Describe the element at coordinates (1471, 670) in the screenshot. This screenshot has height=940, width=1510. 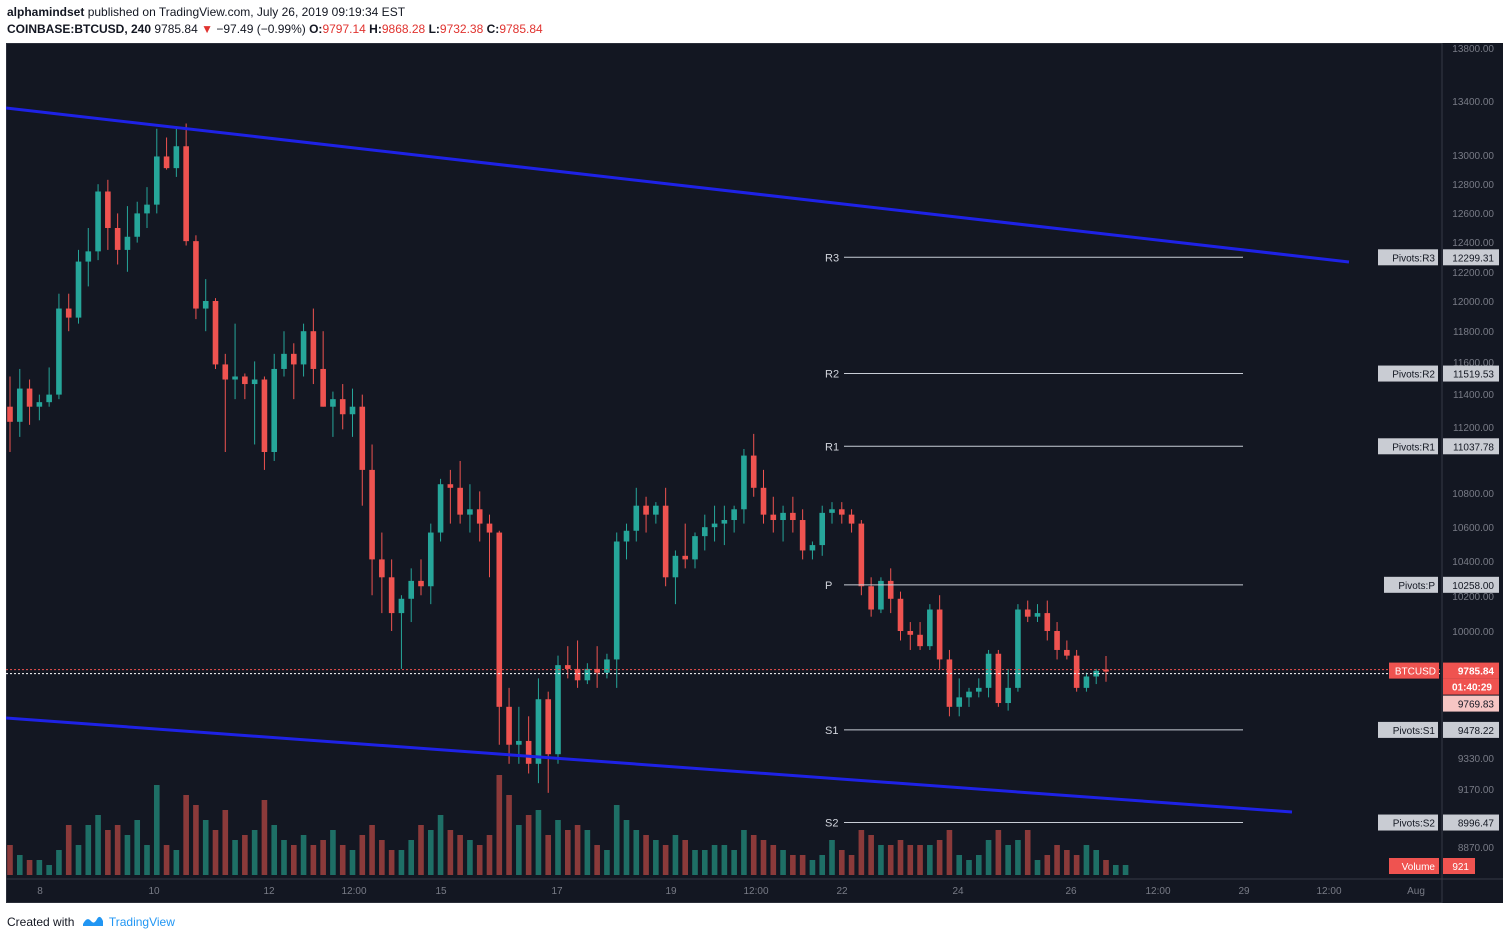
I see `last-price-tag-bg` at that location.